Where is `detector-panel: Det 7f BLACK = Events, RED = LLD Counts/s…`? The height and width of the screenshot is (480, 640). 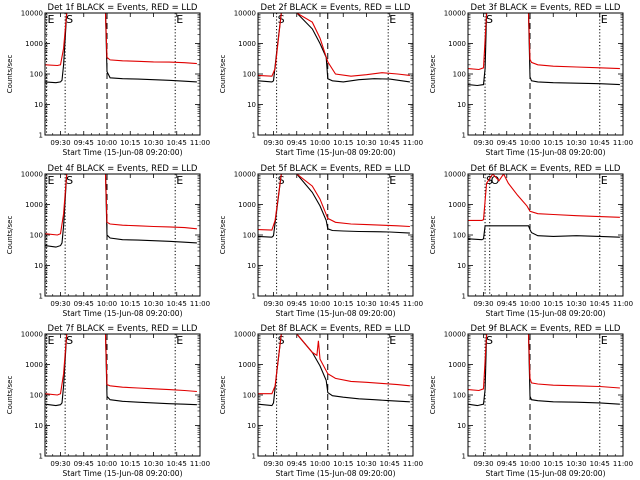
detector-panel: Det 7f BLACK = Events, RED = LLD Counts/s… is located at coordinates (108, 401).